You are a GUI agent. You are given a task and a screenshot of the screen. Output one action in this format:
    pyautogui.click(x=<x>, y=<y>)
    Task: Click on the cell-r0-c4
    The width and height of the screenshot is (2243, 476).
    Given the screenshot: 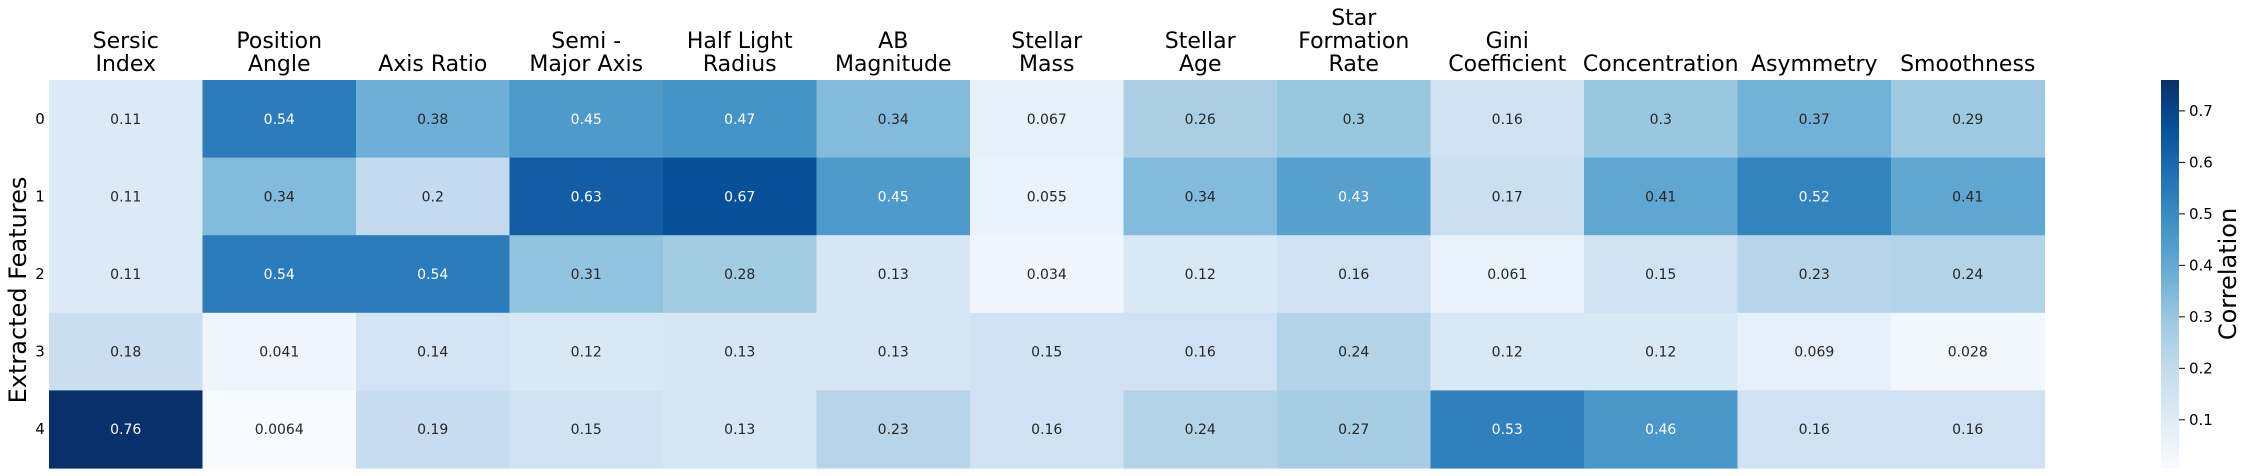 What is the action you would take?
    pyautogui.click(x=740, y=119)
    